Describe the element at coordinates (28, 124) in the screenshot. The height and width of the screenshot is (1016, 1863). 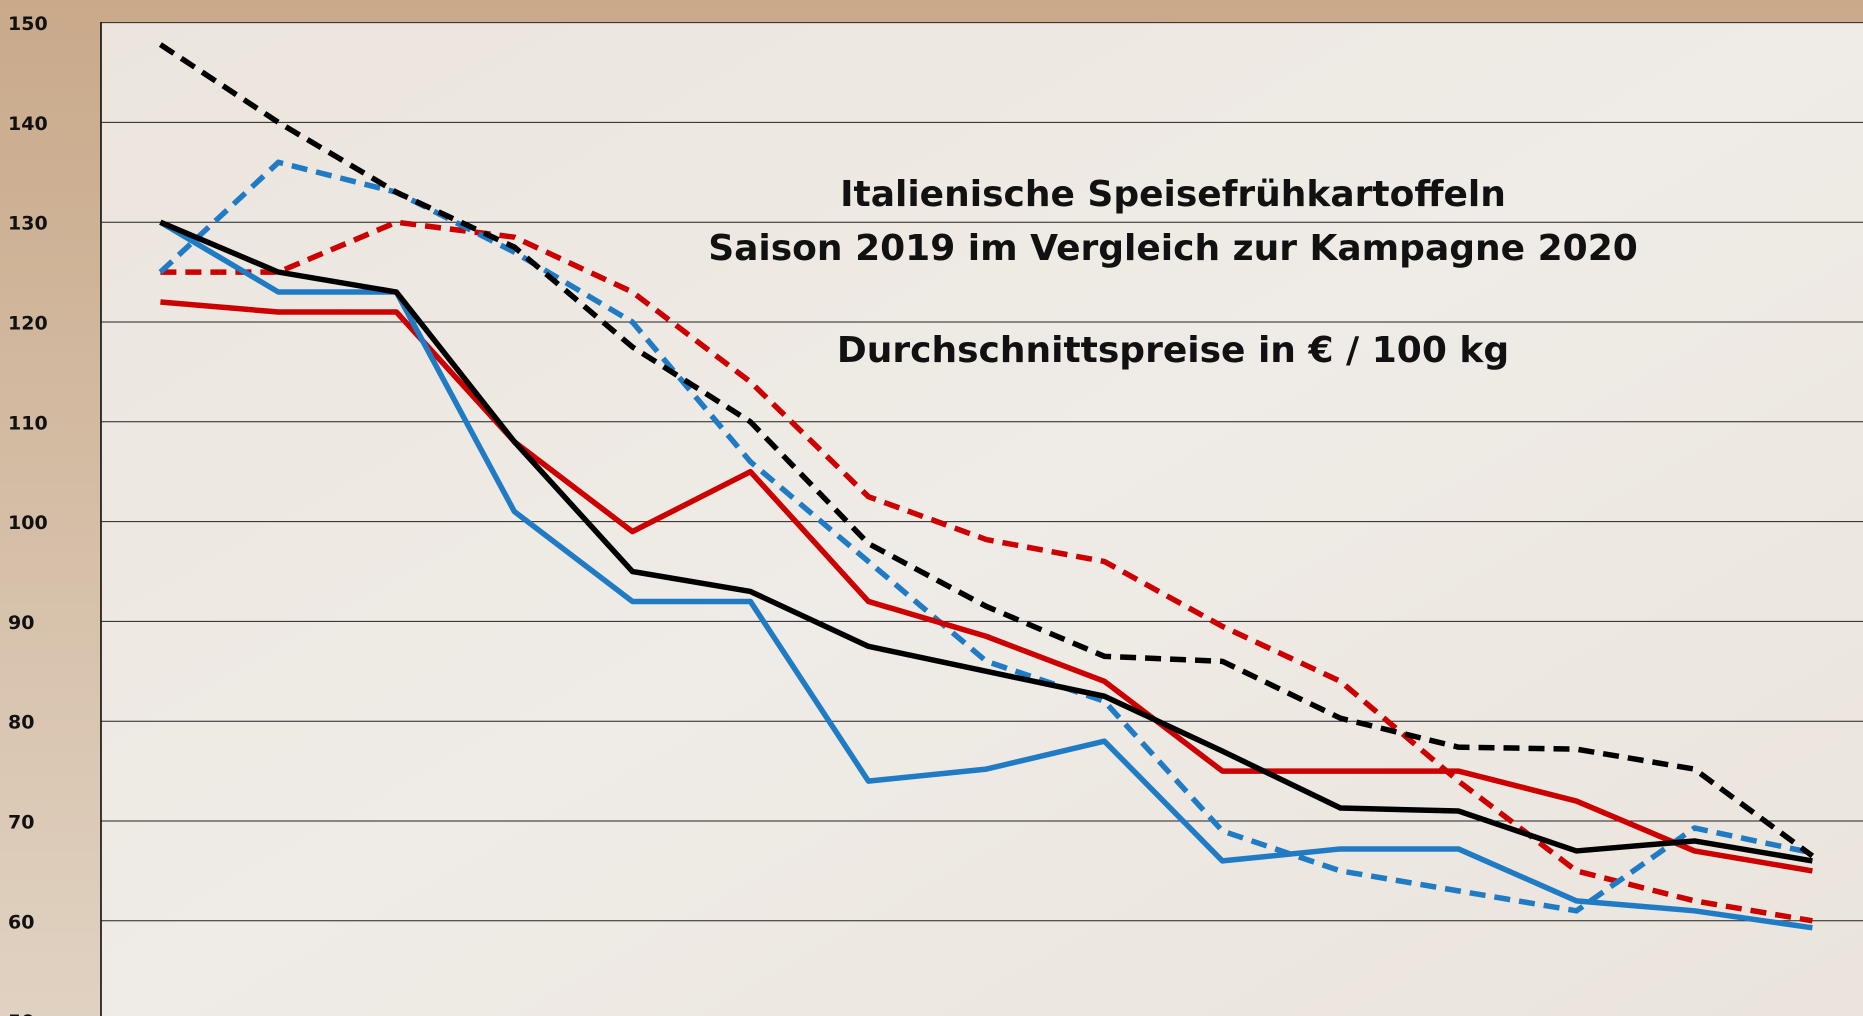
I see `y-tick-label: 140` at that location.